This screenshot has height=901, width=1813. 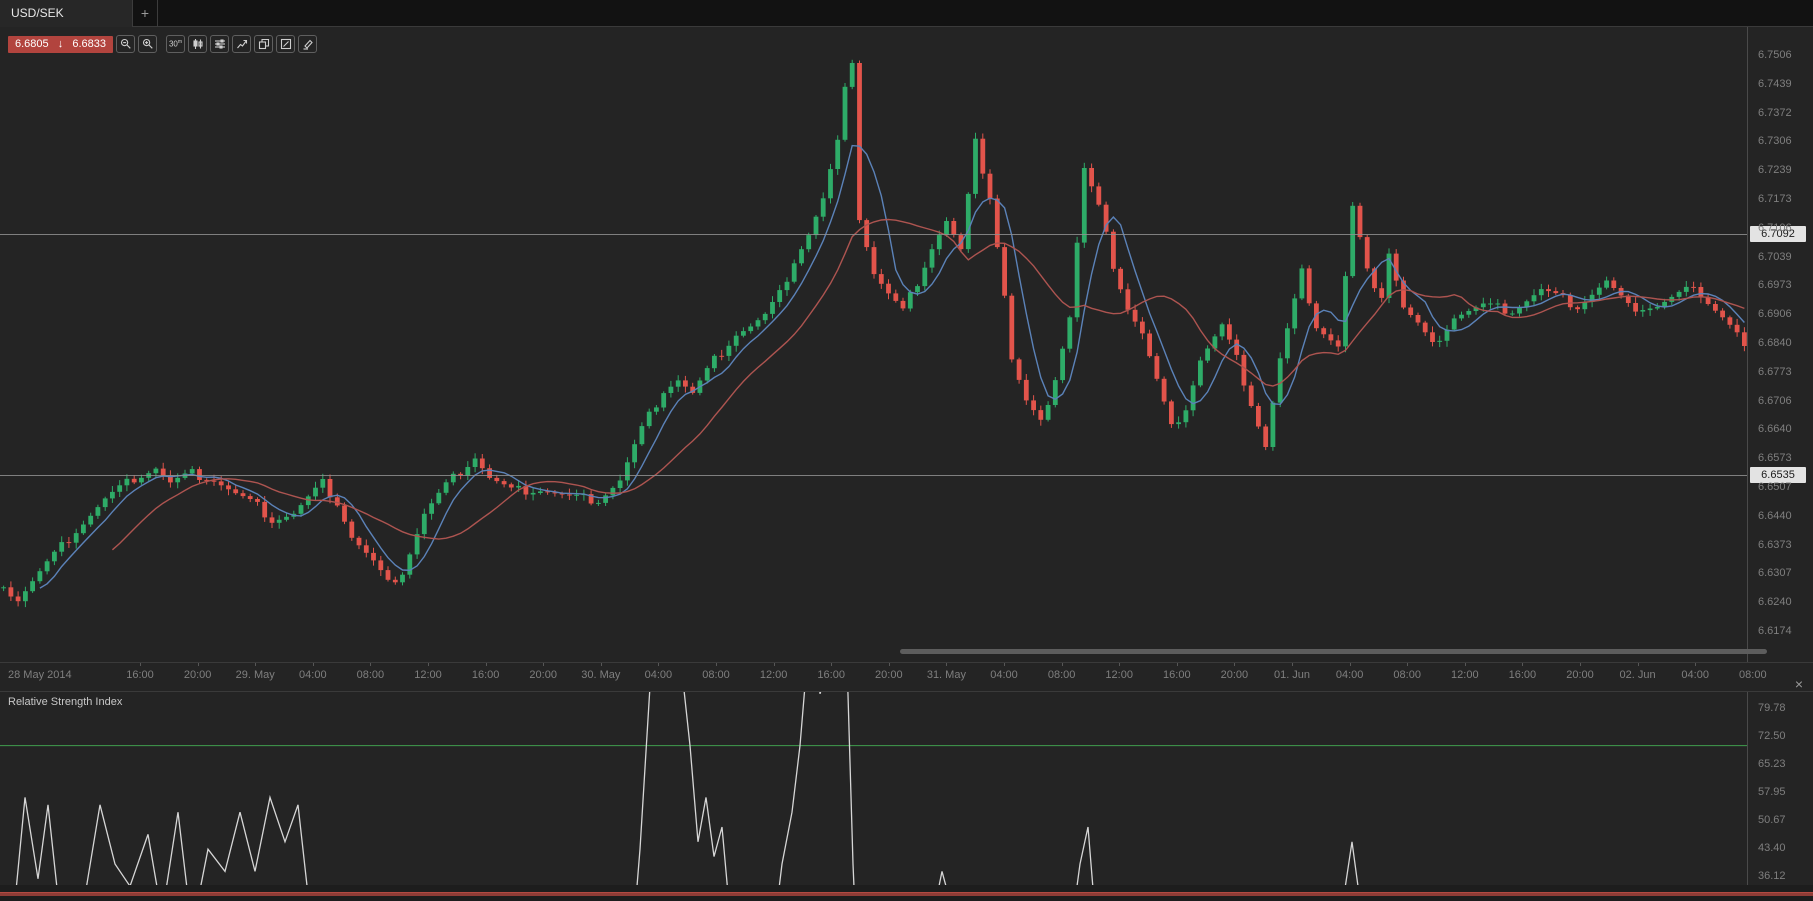 What do you see at coordinates (255, 675) in the screenshot?
I see `time-axis-label: 29. May` at bounding box center [255, 675].